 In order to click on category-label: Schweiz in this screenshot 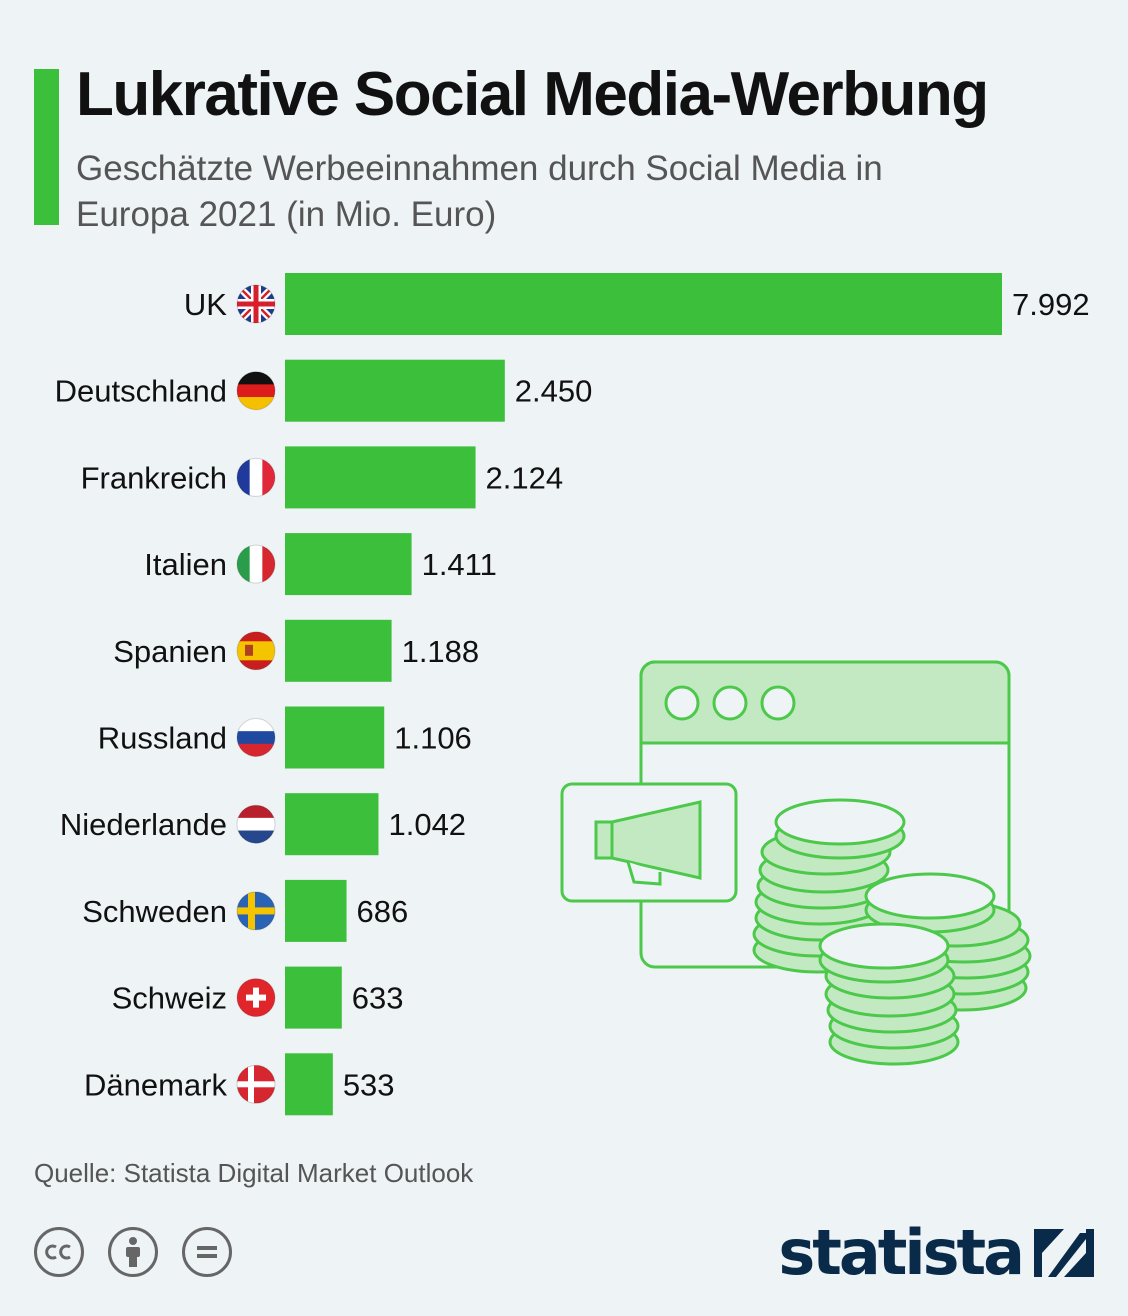, I will do `click(169, 998)`.